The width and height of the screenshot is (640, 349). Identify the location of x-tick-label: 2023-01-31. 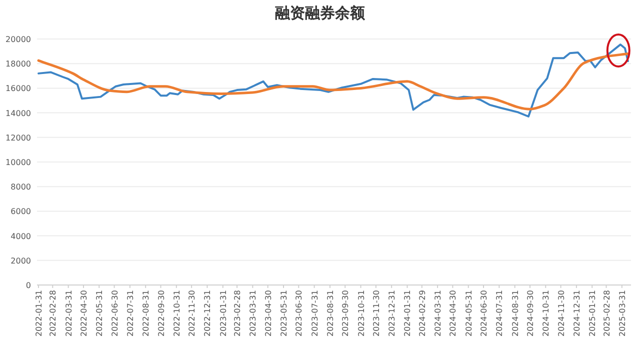
(223, 313).